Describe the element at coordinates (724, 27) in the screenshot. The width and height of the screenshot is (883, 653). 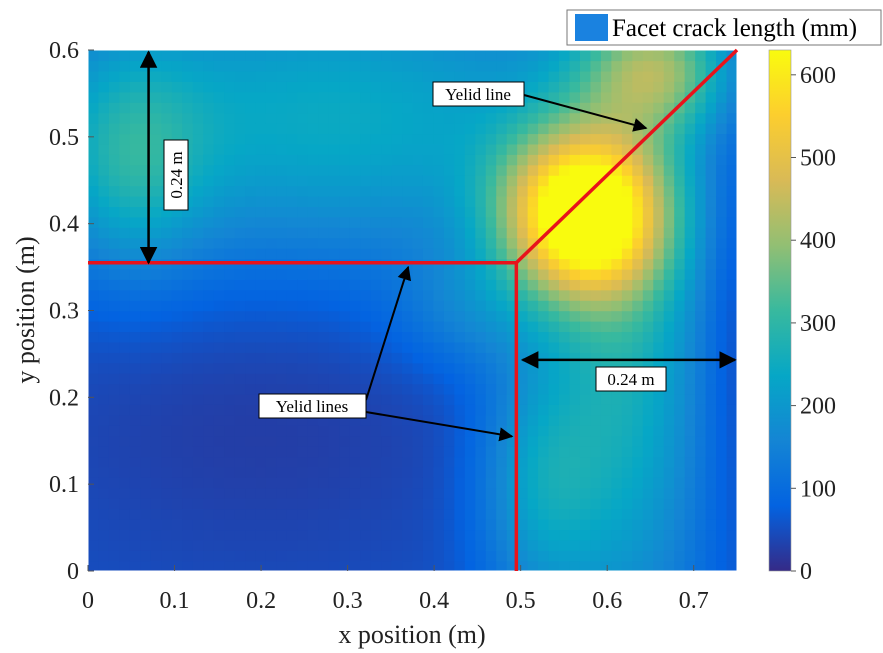
I see `legend-box` at that location.